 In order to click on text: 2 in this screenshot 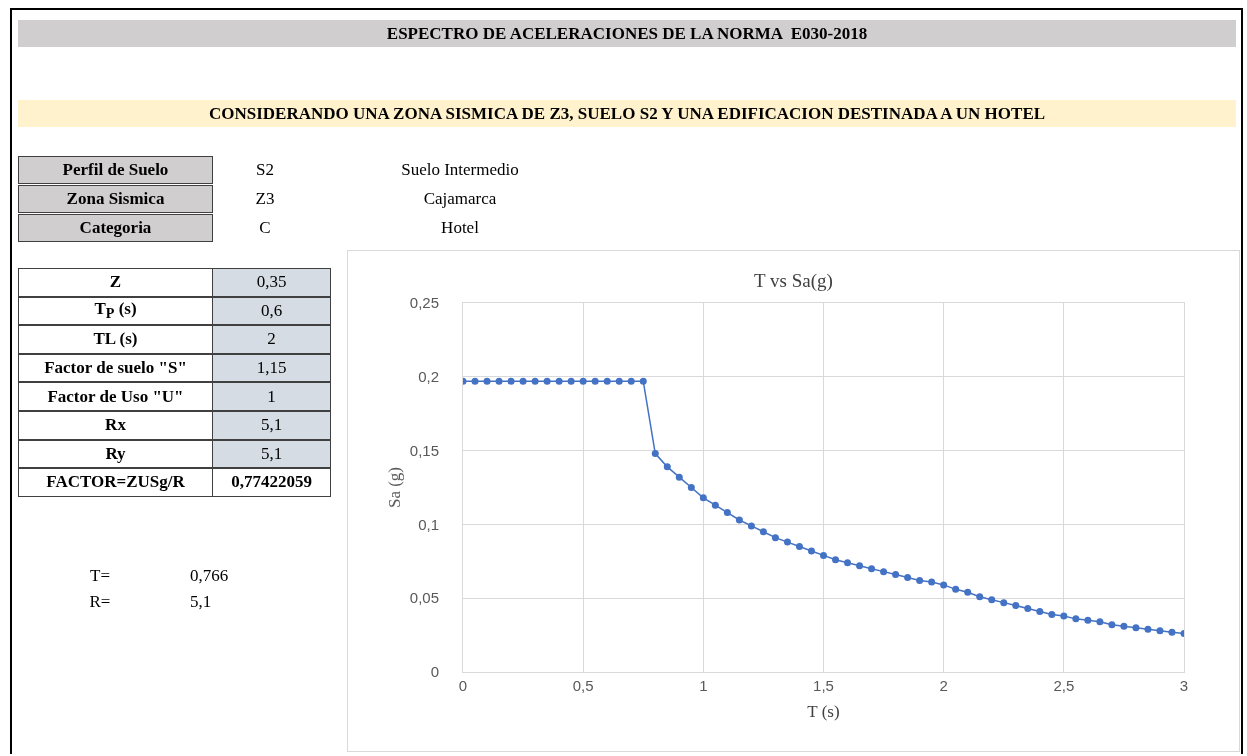, I will do `click(271, 339)`.